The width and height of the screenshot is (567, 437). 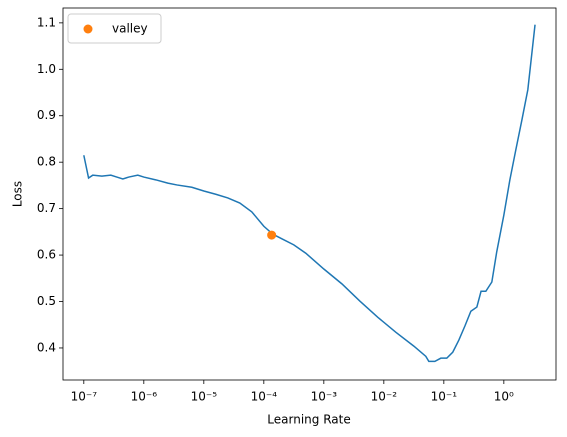 What do you see at coordinates (84, 397) in the screenshot?
I see `x-tick-label: 10⁻⁷` at bounding box center [84, 397].